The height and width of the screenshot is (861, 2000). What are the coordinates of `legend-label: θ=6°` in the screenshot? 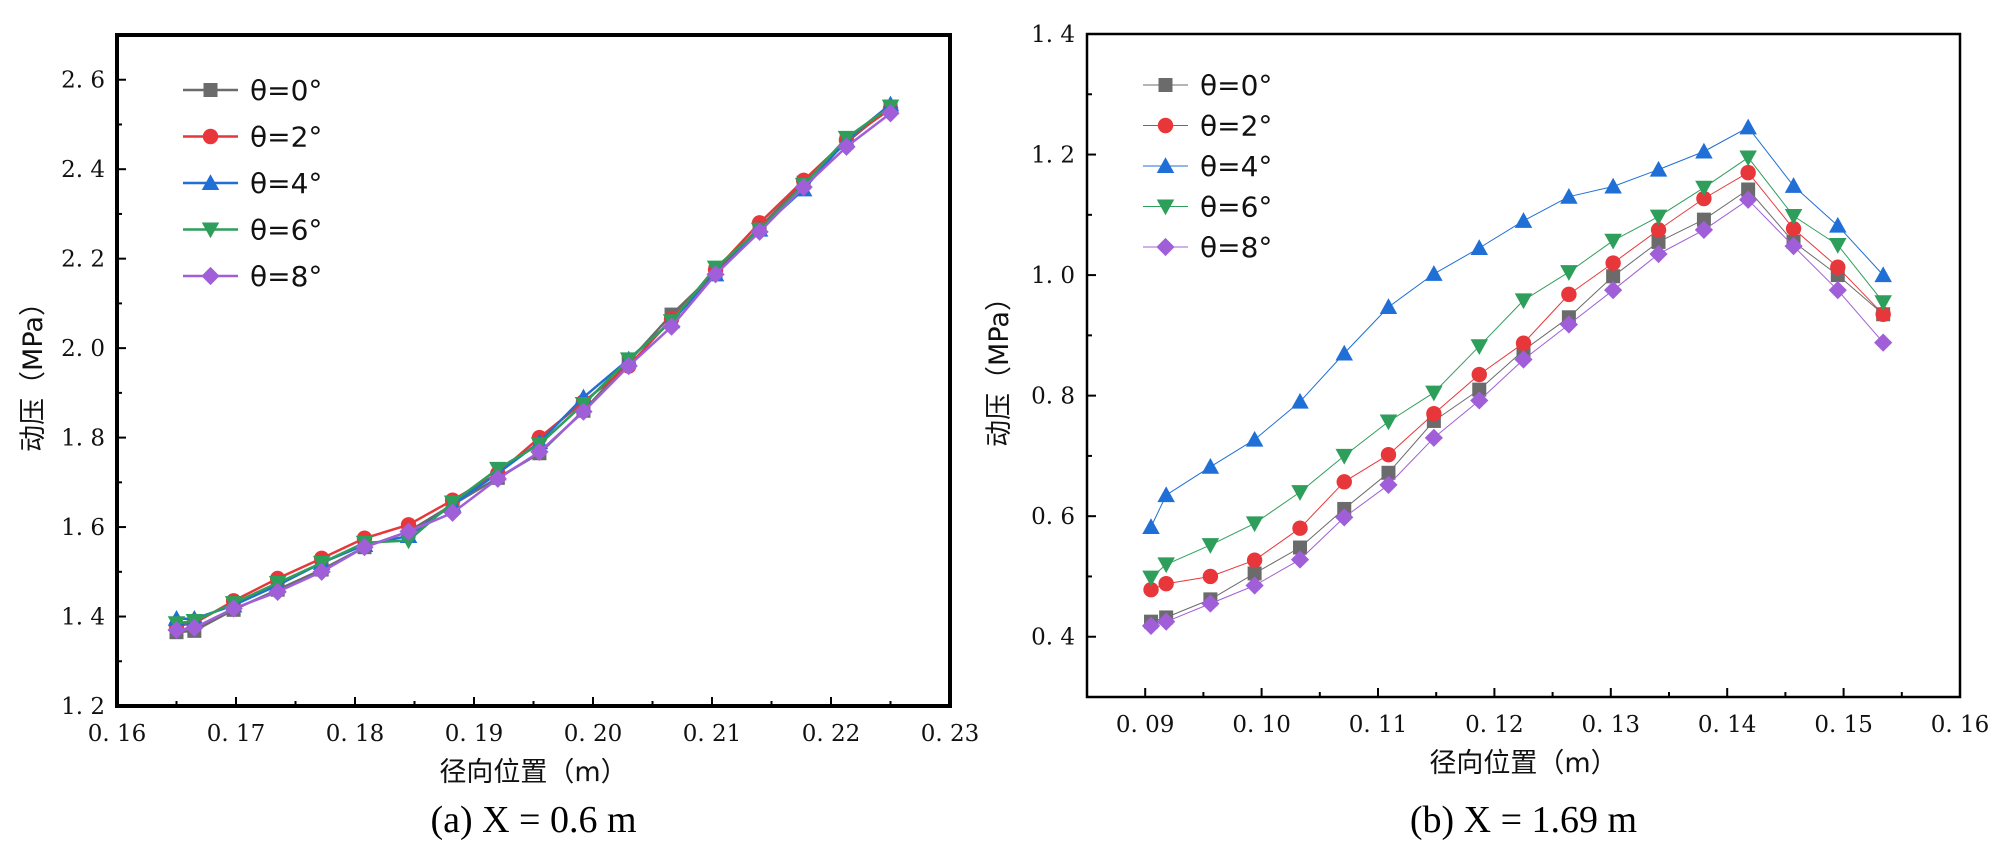 It's located at (286, 230).